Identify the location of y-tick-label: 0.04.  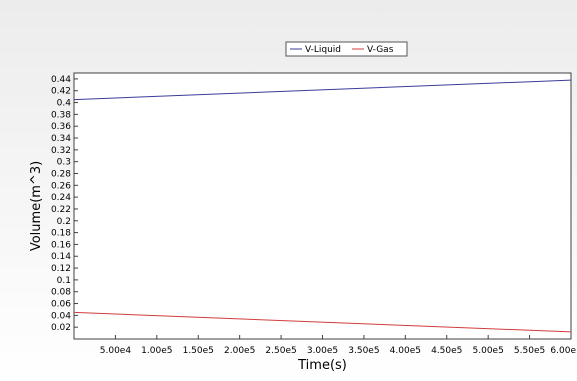
(61, 316).